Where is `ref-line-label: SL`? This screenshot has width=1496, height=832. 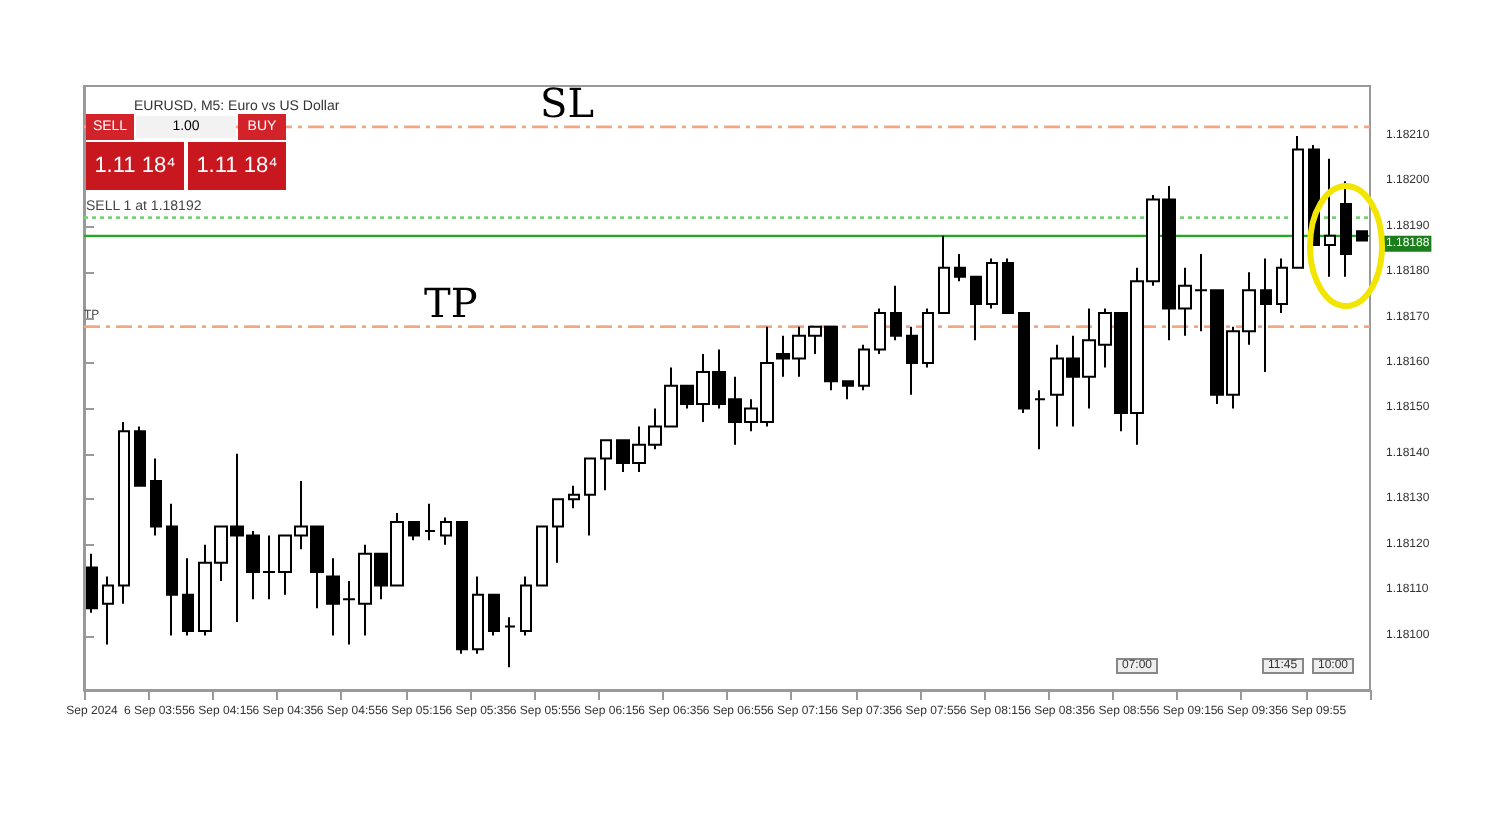 ref-line-label: SL is located at coordinates (567, 102).